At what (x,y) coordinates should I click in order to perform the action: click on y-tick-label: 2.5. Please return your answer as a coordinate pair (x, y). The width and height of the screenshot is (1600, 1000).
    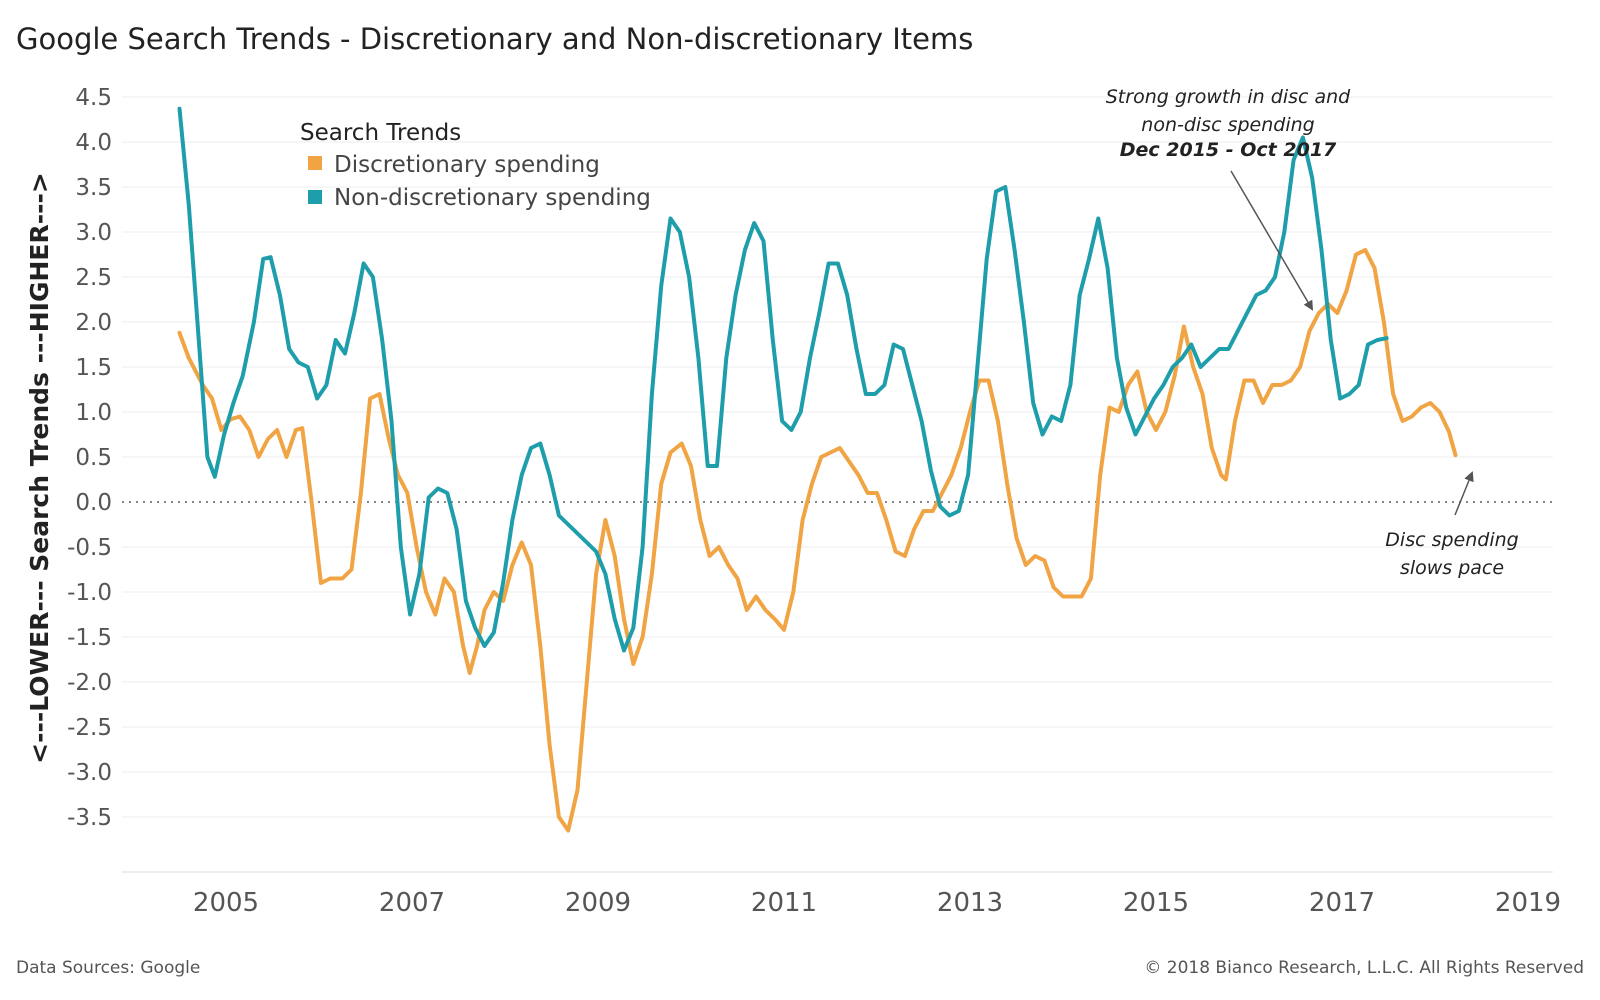
    Looking at the image, I should click on (93, 278).